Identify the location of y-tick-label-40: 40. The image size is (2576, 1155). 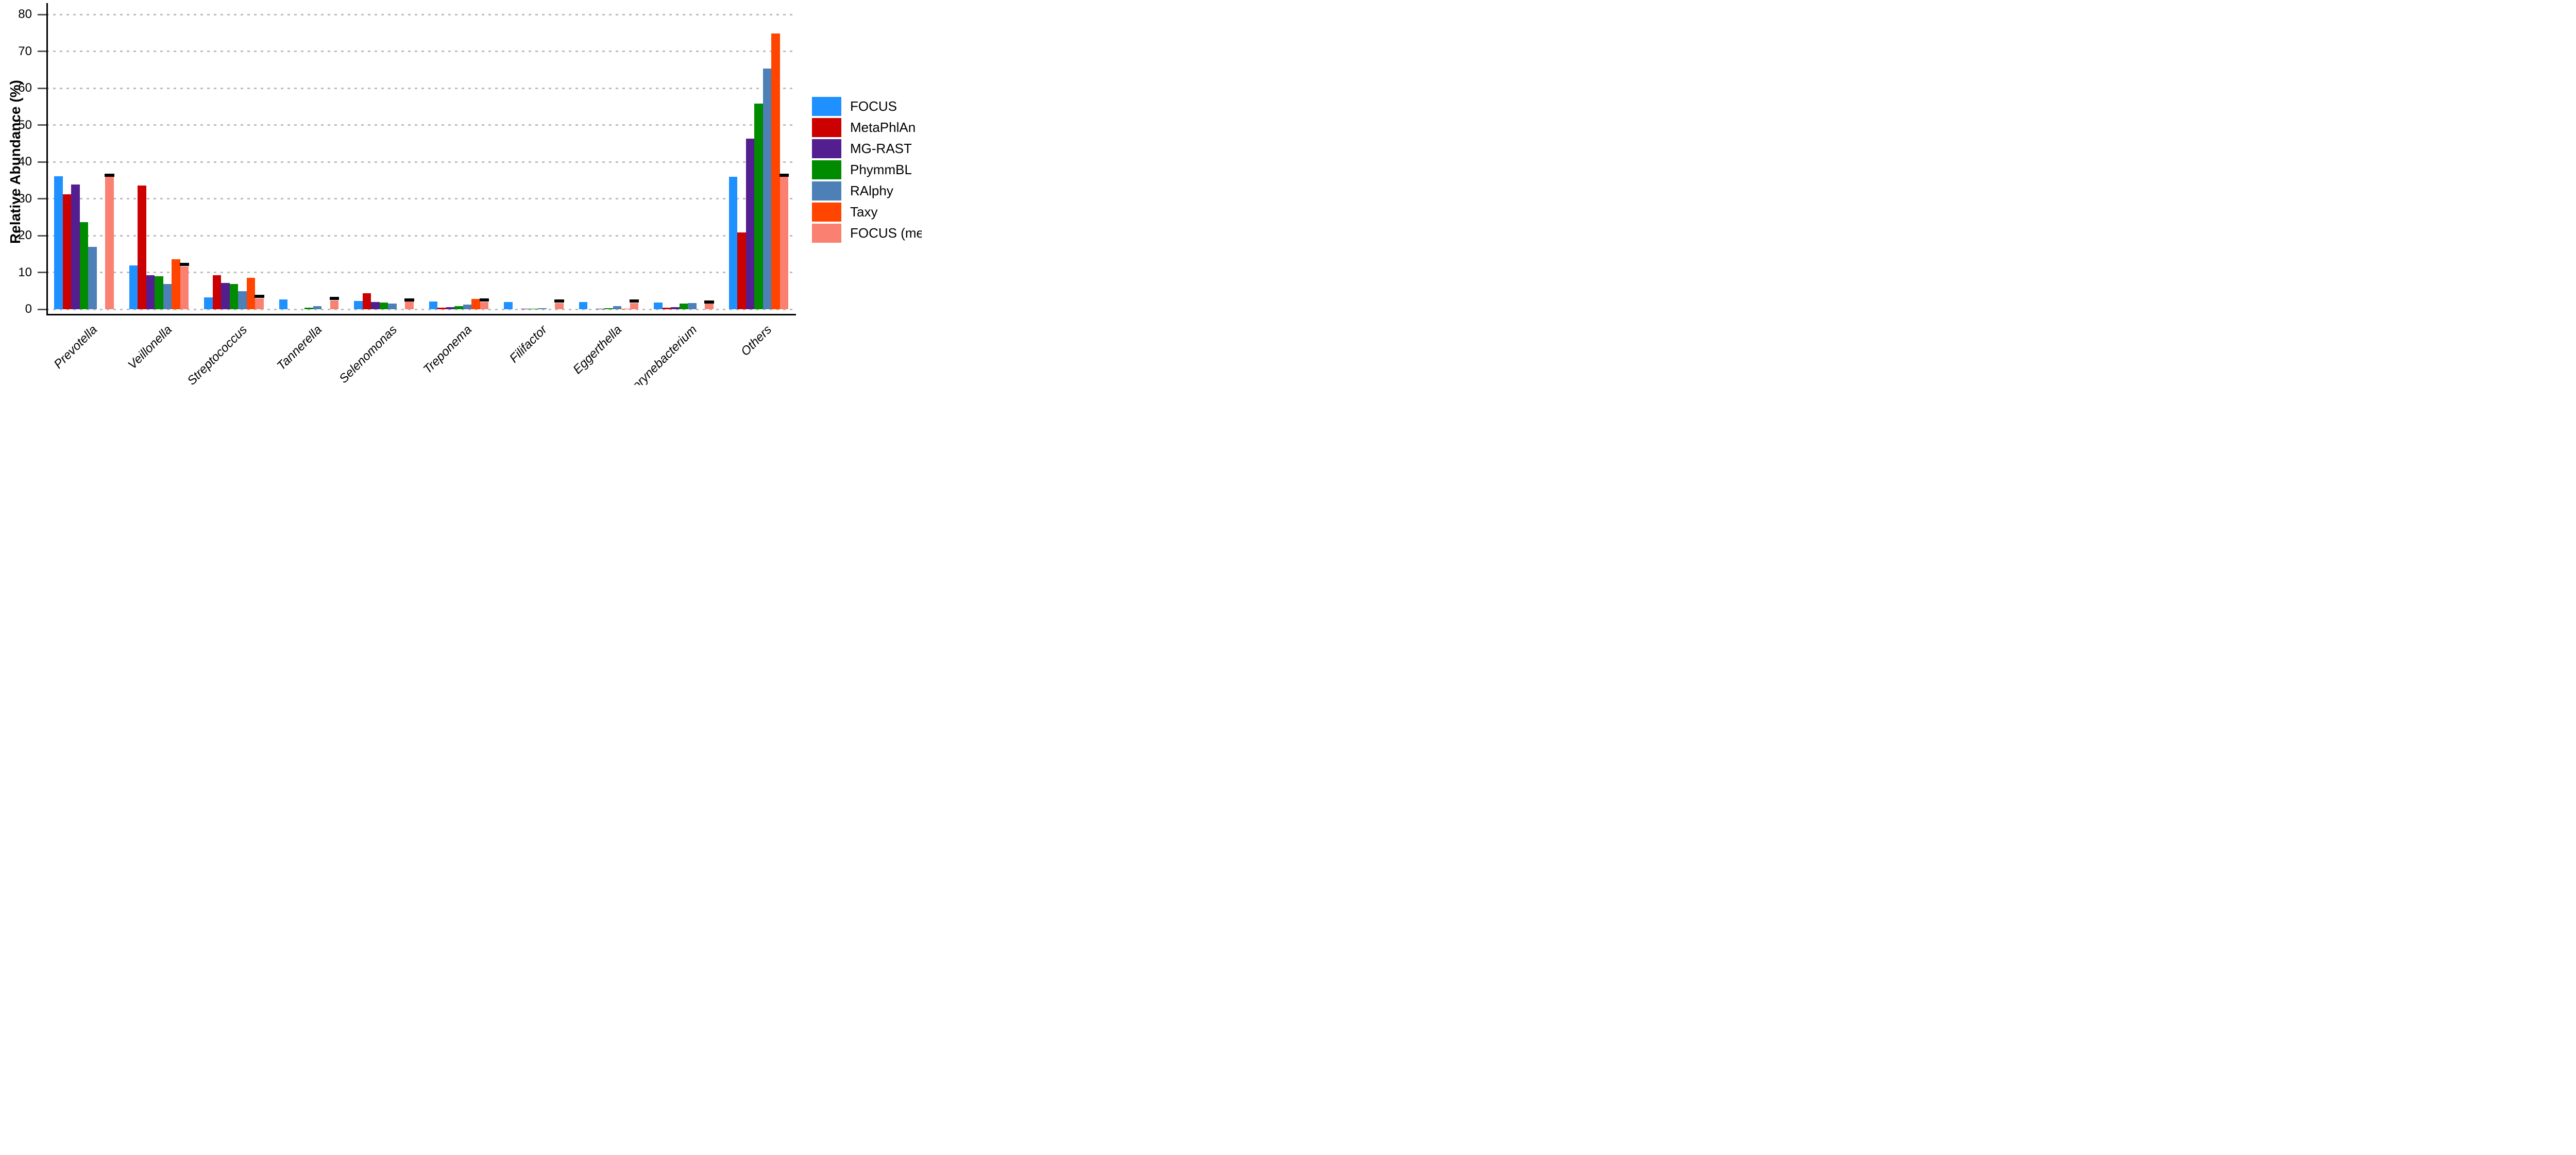
(25, 162).